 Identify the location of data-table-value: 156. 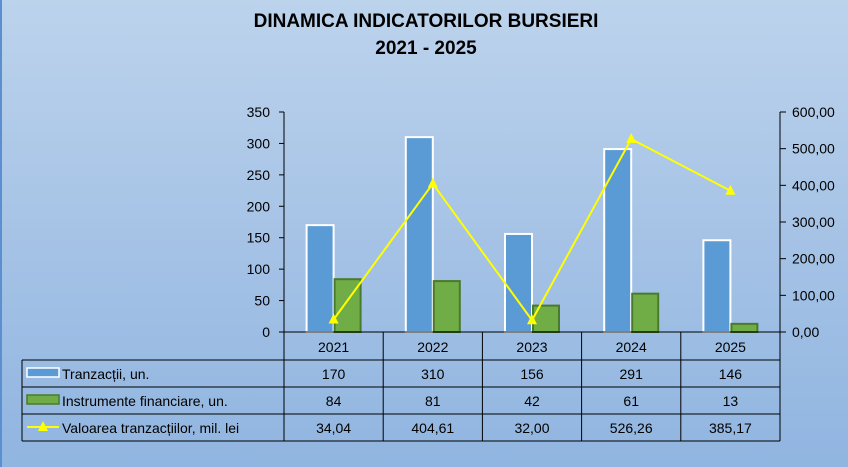
(532, 374).